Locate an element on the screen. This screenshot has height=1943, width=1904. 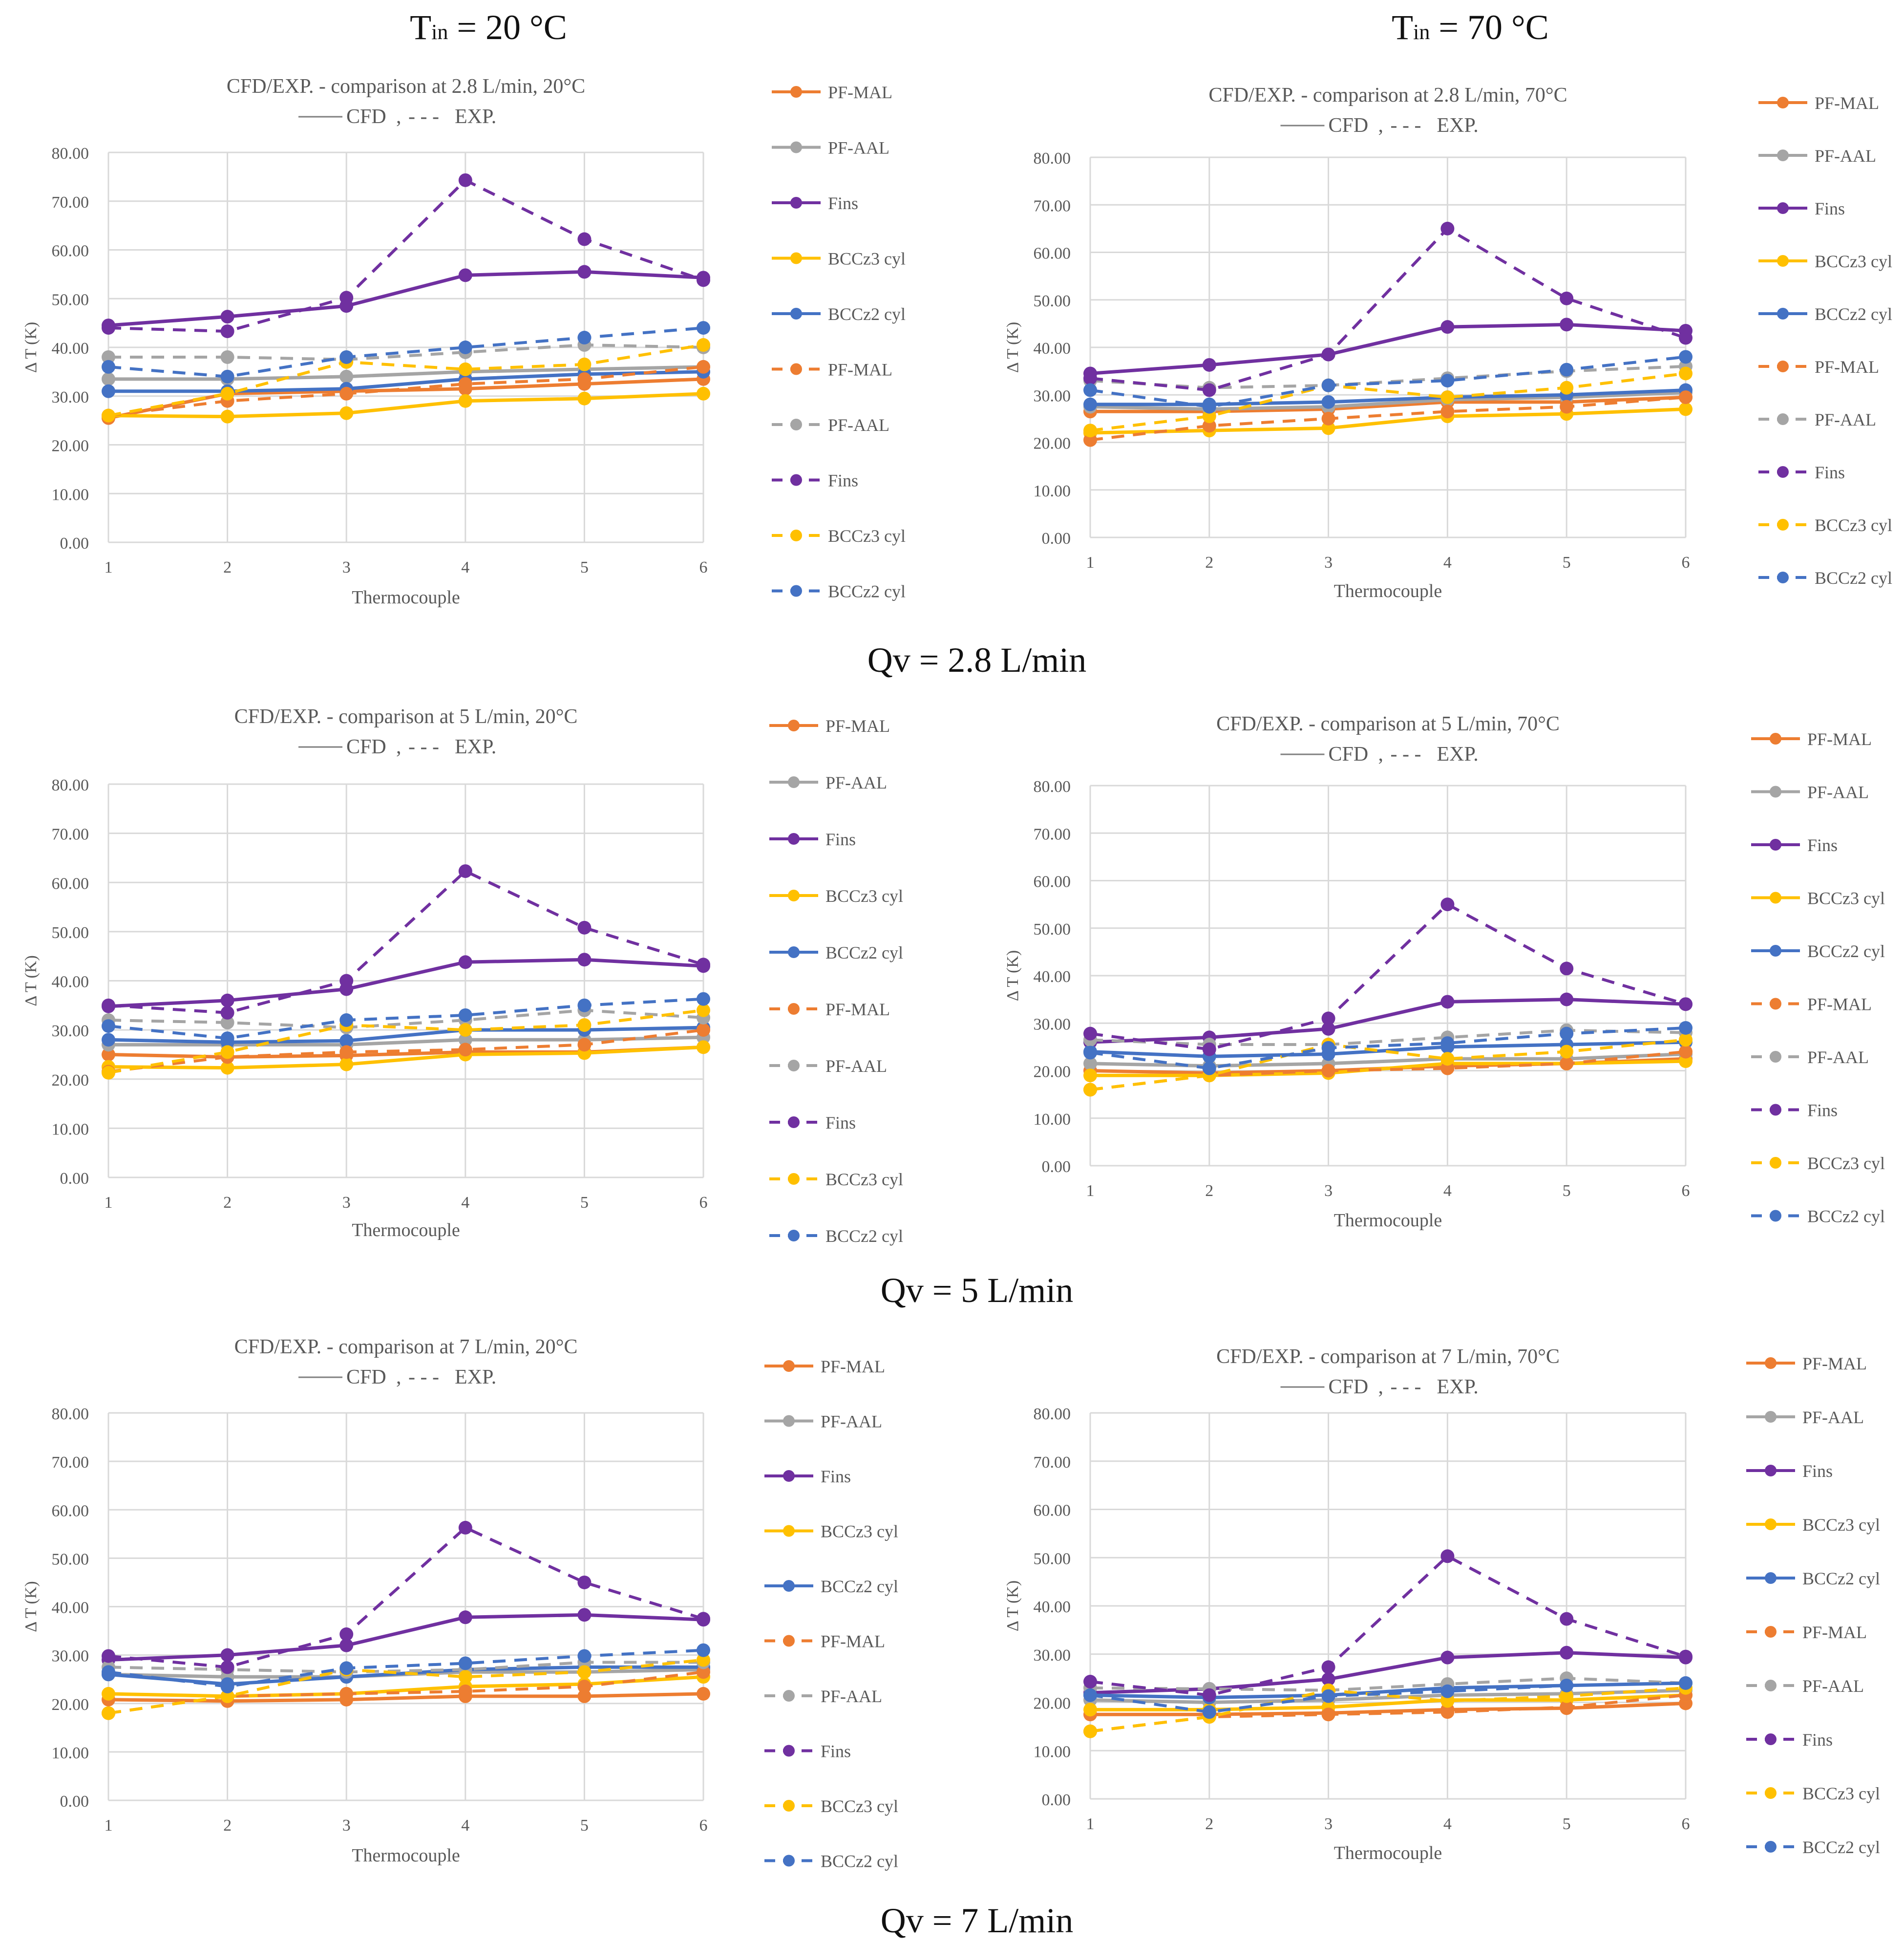
legend-label: PF-AAL is located at coordinates (1845, 419).